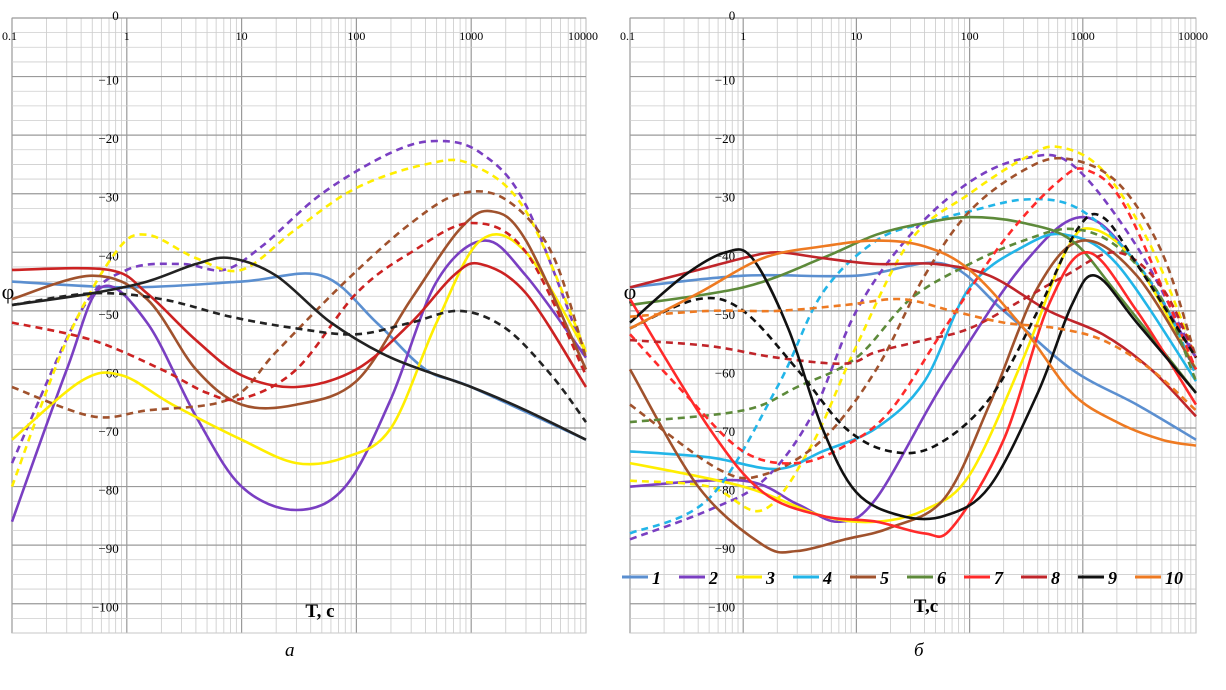 This screenshot has width=1226, height=690. I want to click on legend-label-6: 6, so click(941, 578).